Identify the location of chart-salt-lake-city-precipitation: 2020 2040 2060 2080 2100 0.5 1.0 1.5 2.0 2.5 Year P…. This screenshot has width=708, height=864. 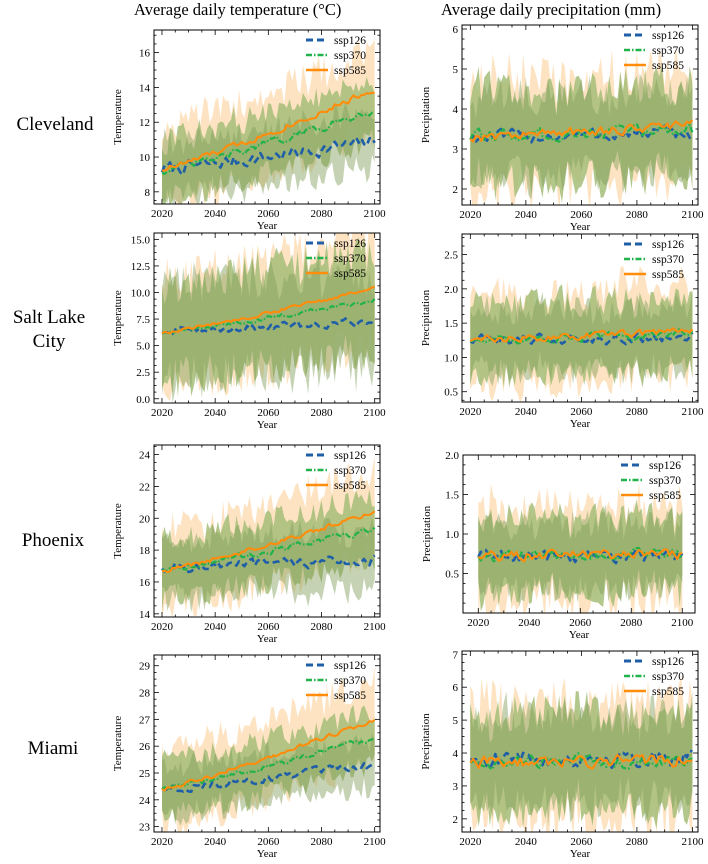
(562, 331).